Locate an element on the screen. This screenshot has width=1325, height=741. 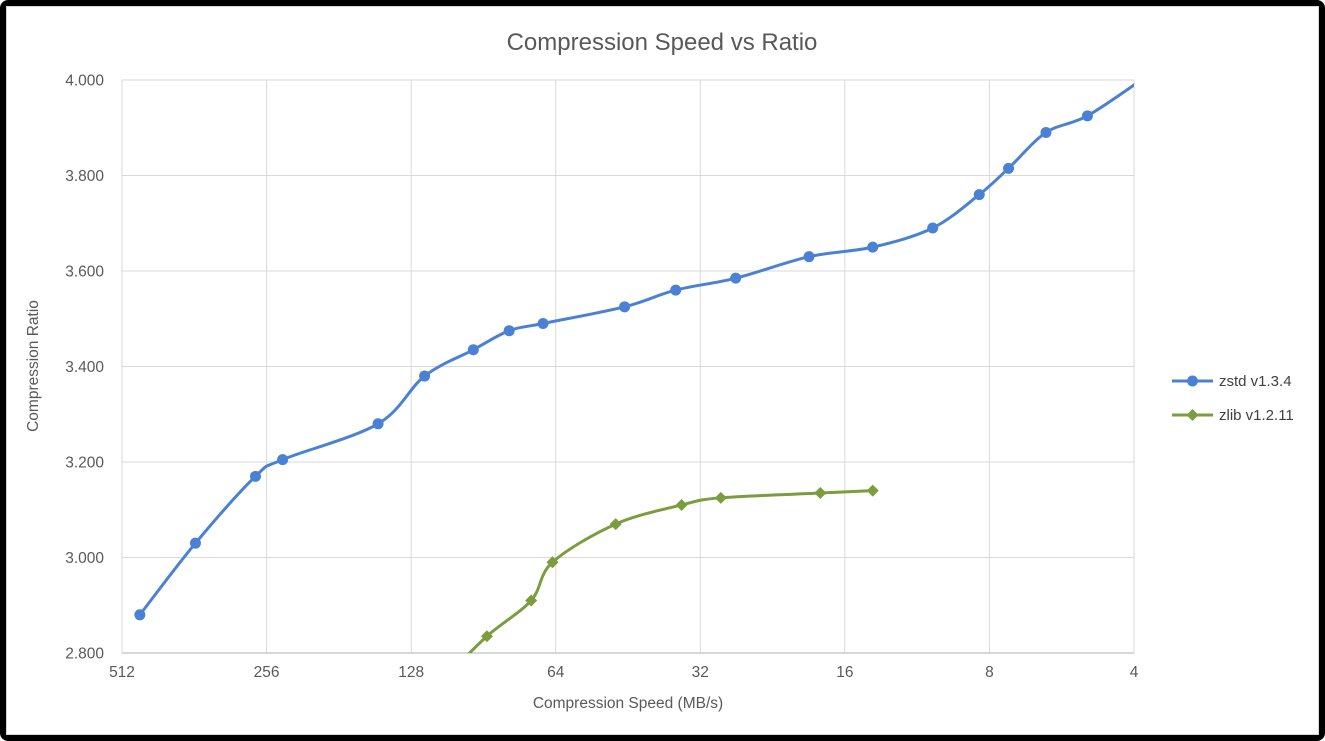
legend-circle-marker is located at coordinates (1192, 381).